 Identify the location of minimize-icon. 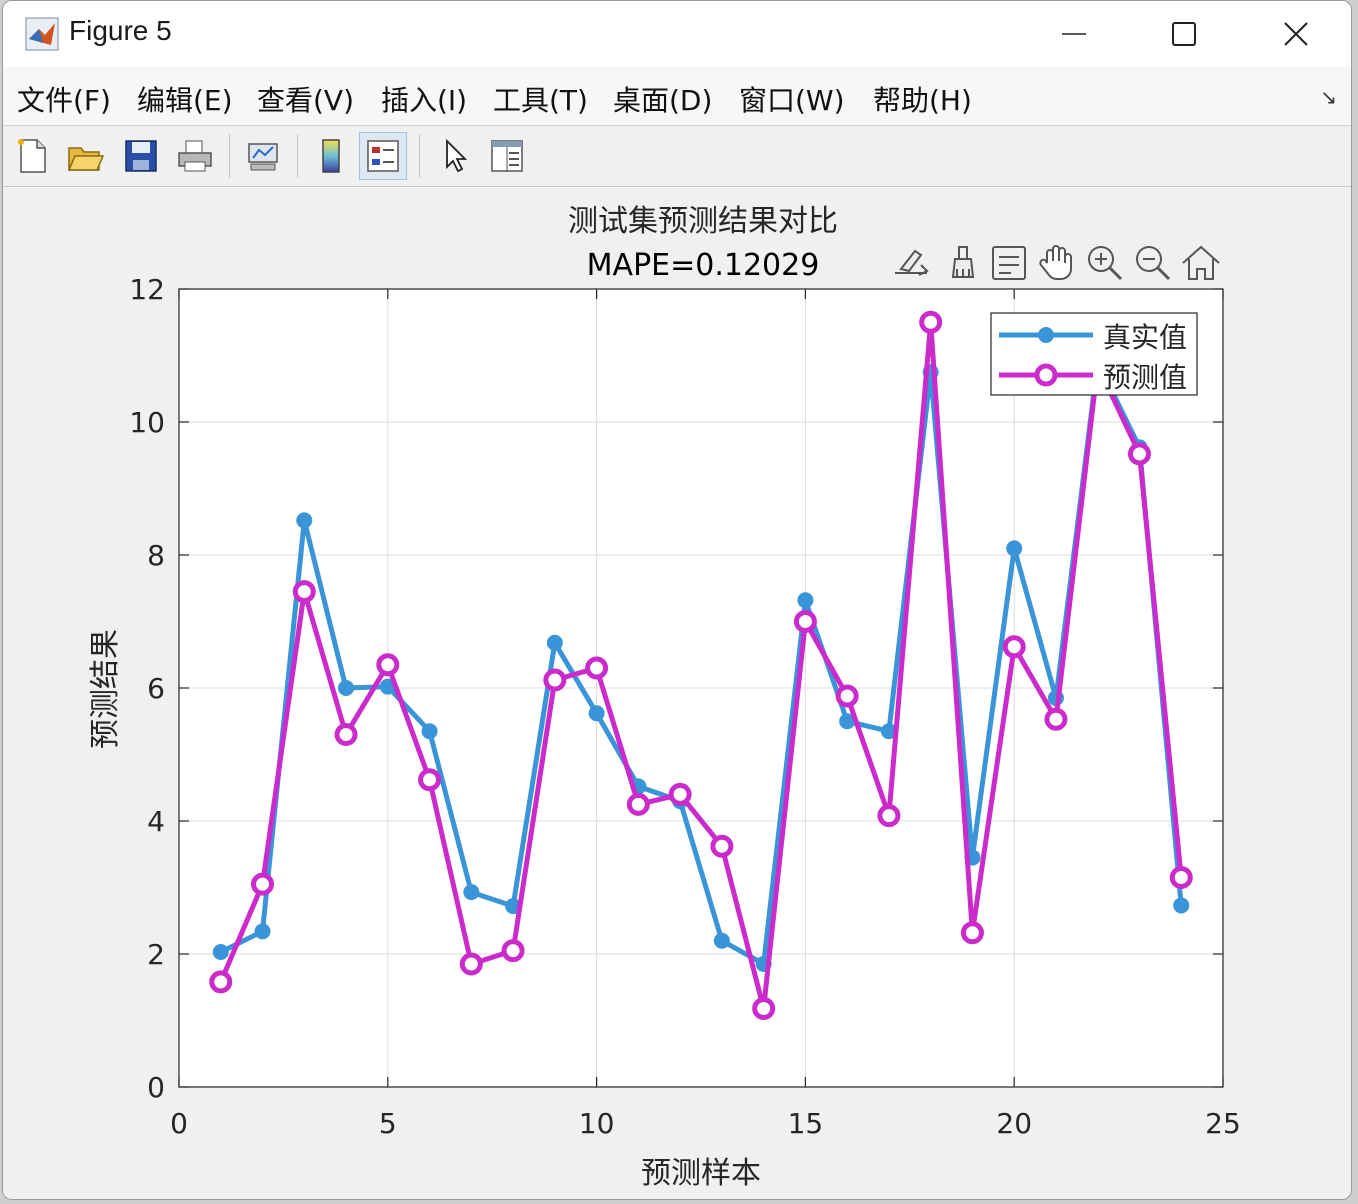
(1074, 34).